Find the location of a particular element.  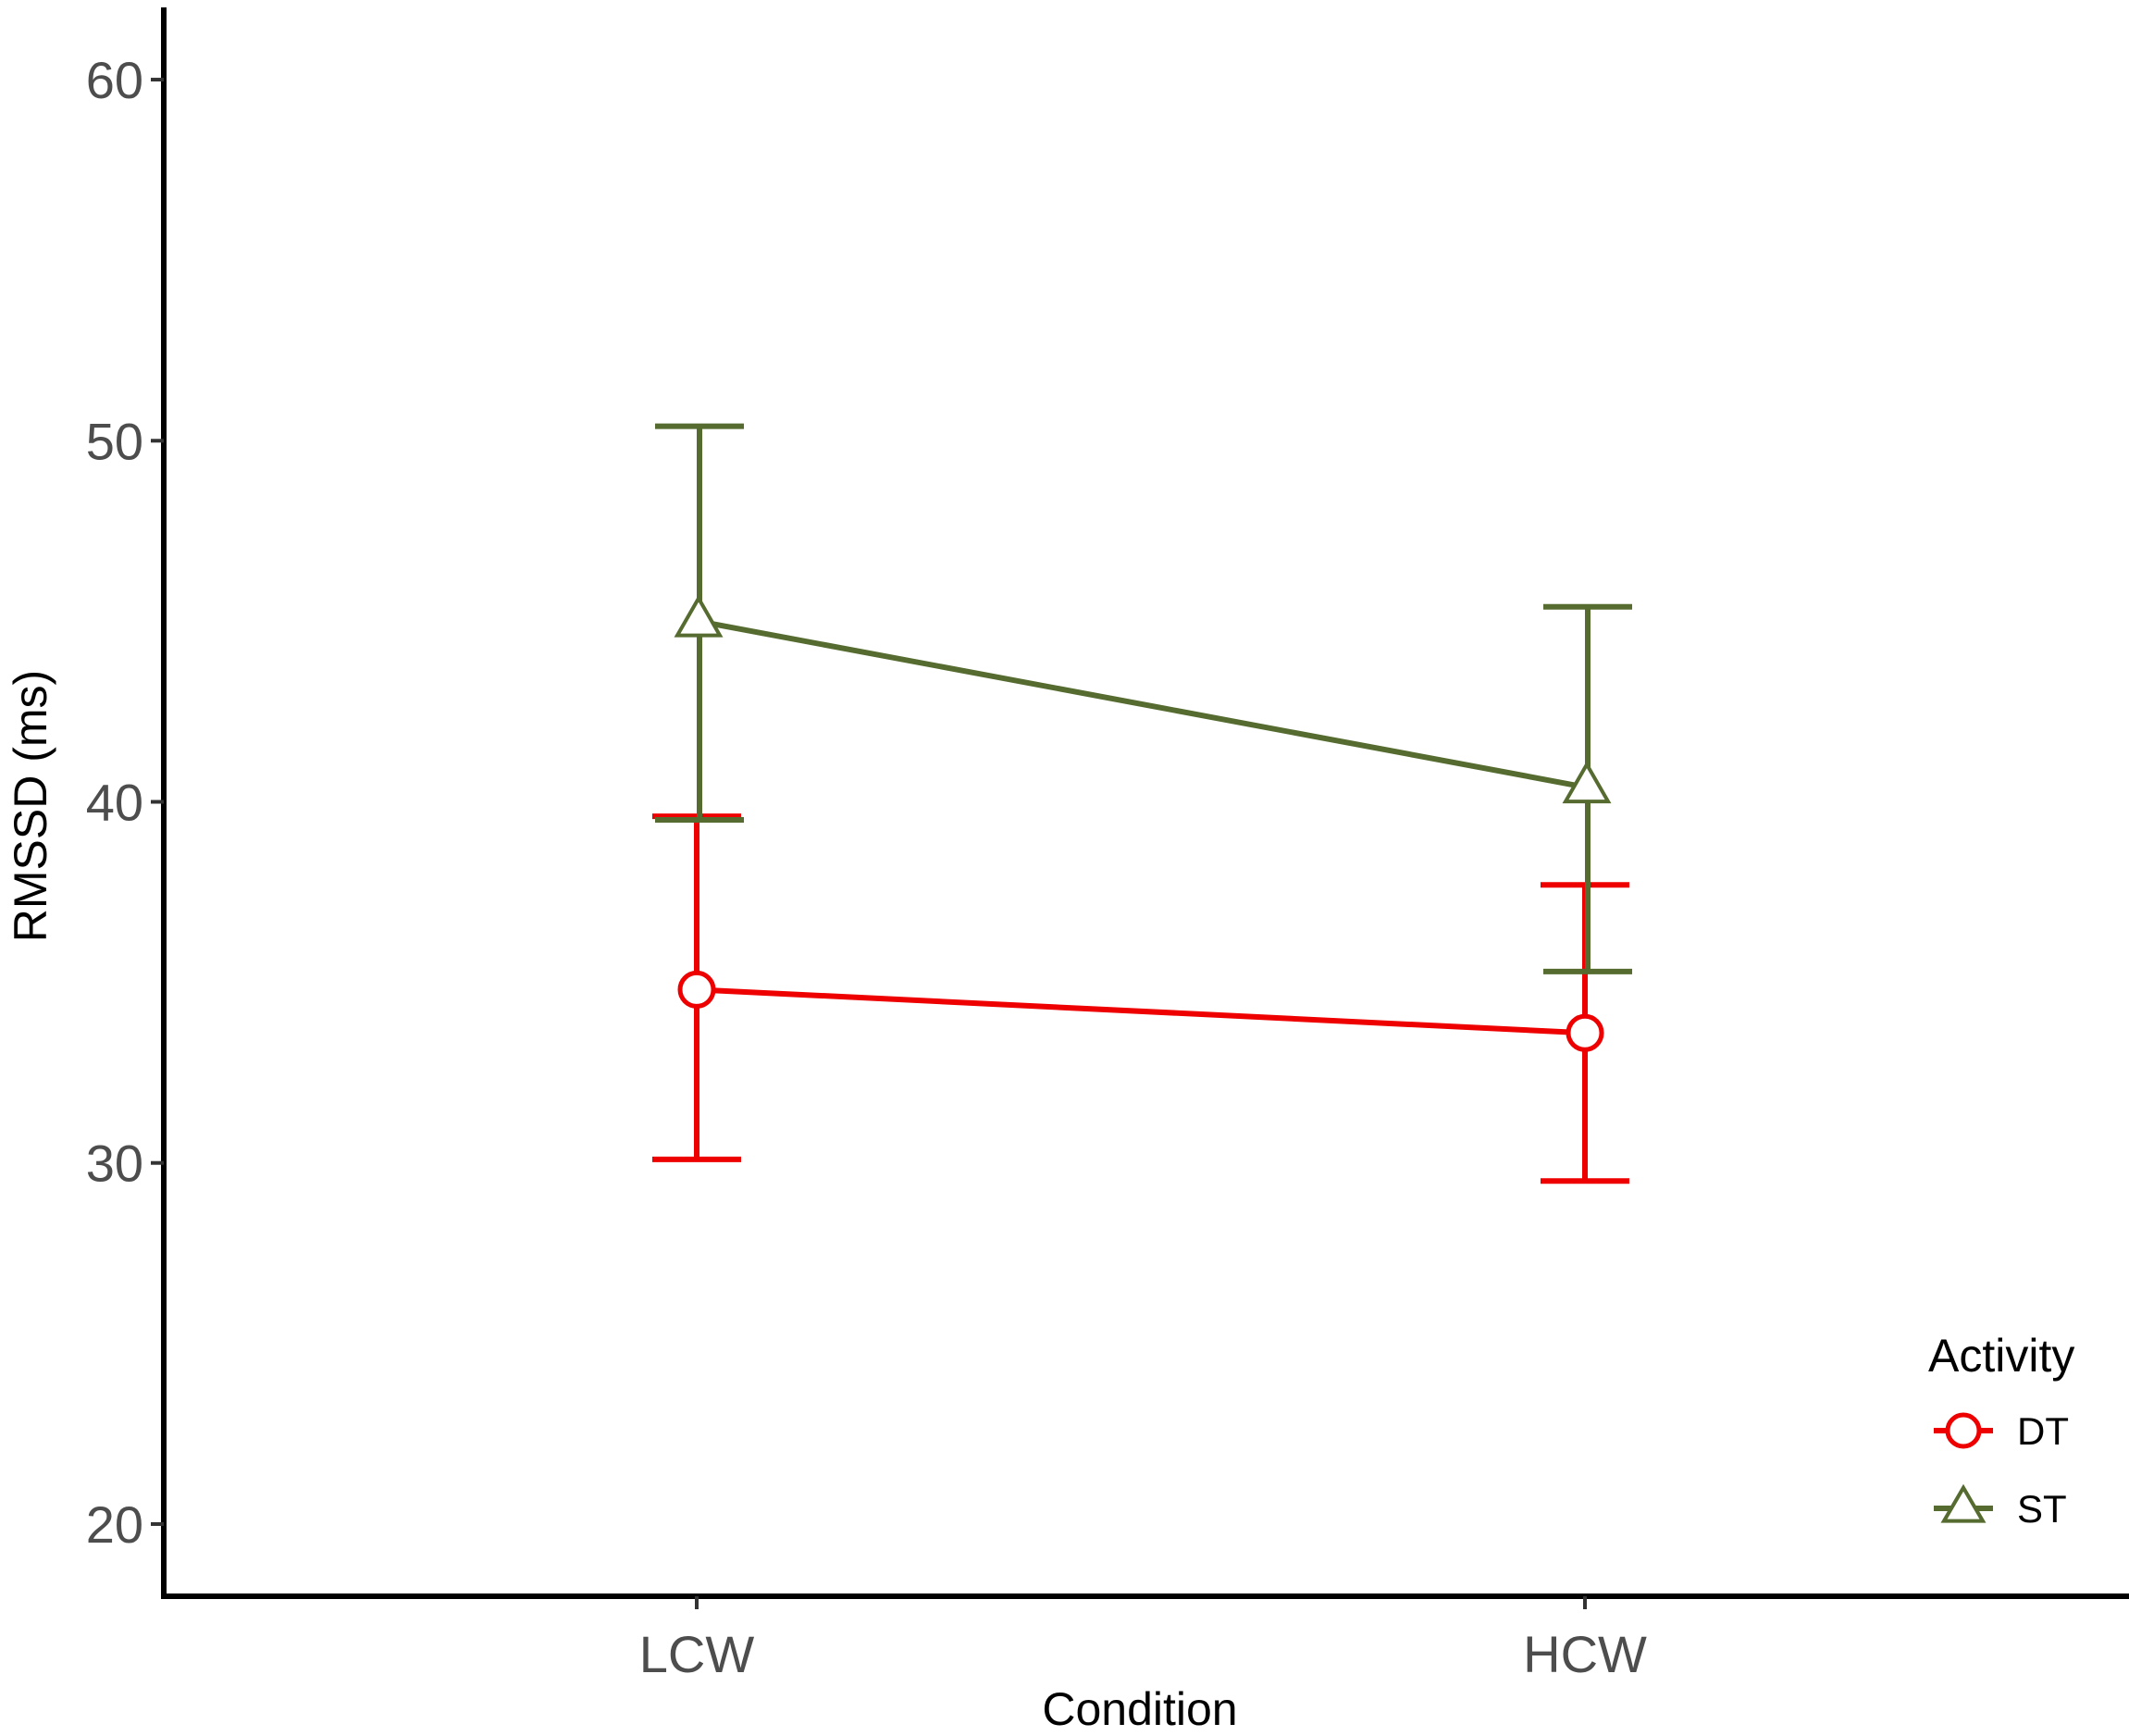

x-tick-label: HCW is located at coordinates (1585, 1654).